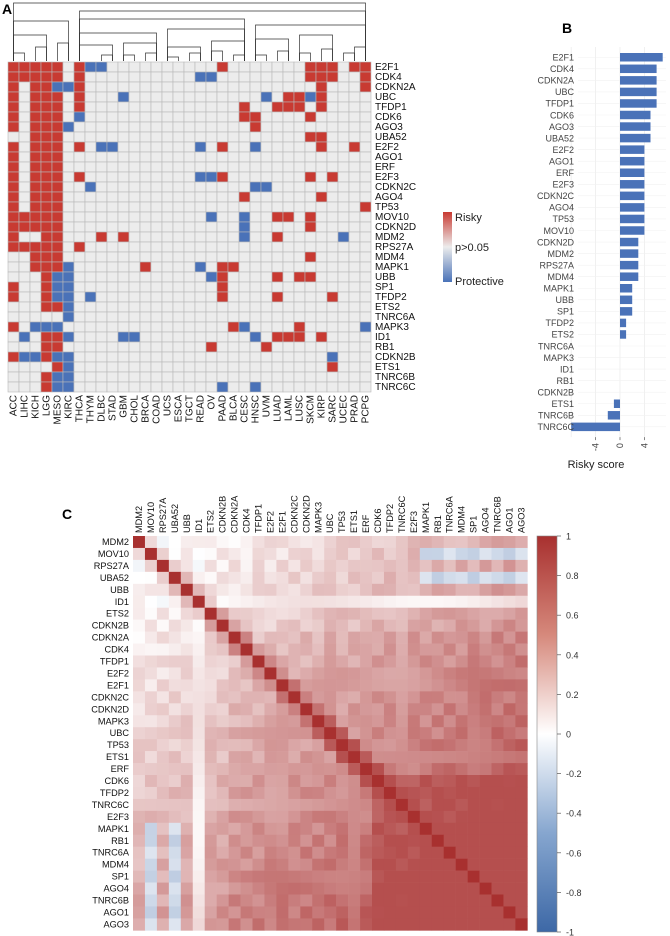 The height and width of the screenshot is (936, 670). I want to click on correlation-cell-AGO3-TP53, so click(342, 924).